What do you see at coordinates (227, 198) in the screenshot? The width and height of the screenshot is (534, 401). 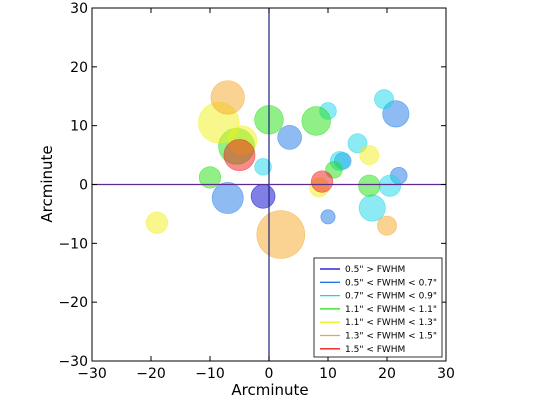 I see `data-point-s1-p0` at bounding box center [227, 198].